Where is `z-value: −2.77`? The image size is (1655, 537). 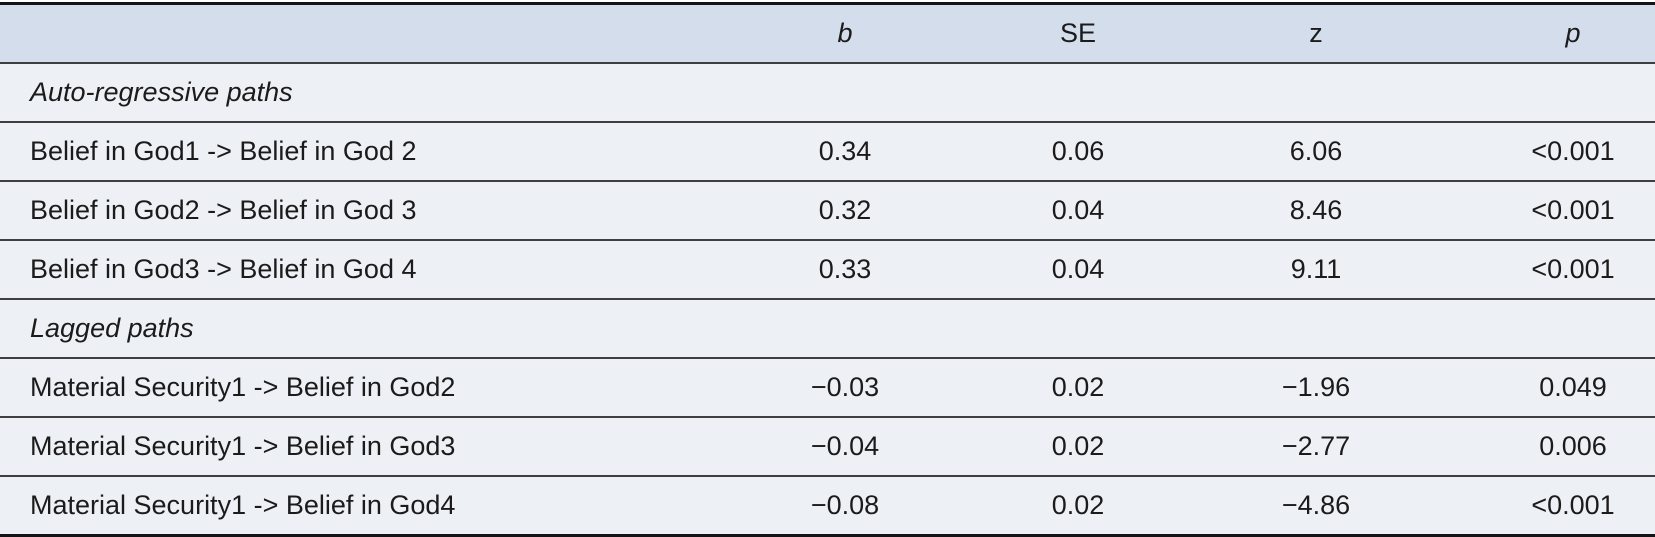 z-value: −2.77 is located at coordinates (1316, 446).